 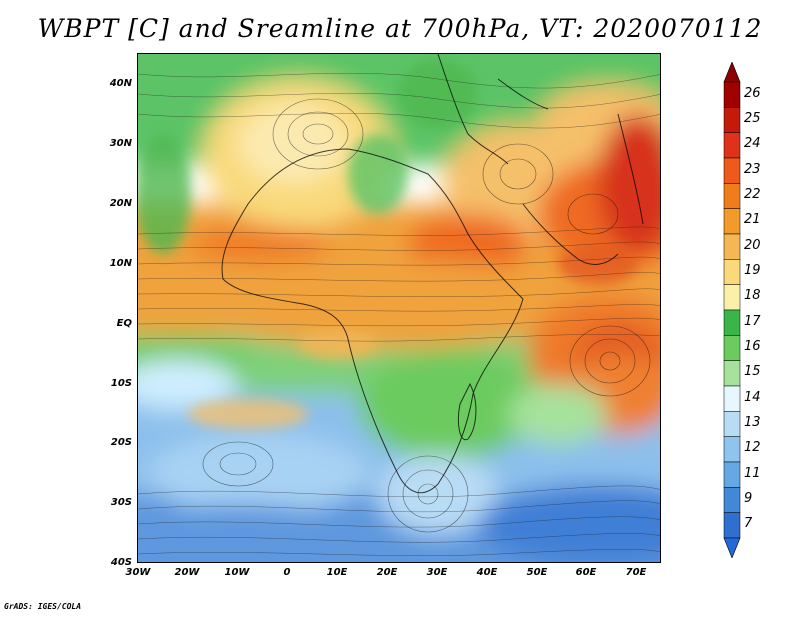 I want to click on lat-label: EQ, so click(x=124, y=323).